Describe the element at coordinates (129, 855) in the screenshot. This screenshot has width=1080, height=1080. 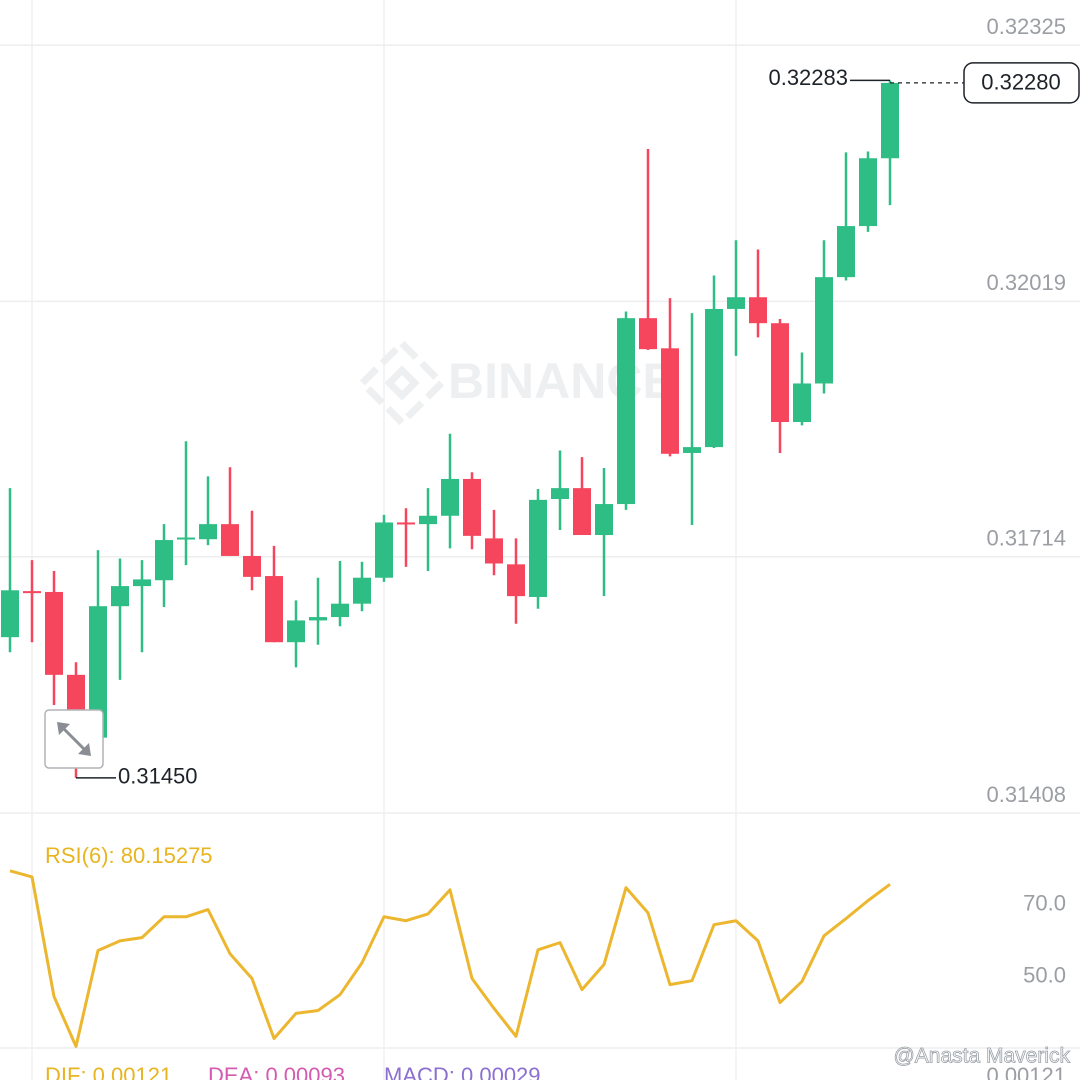
I see `indicator-title: RSI(6): 80.15275` at that location.